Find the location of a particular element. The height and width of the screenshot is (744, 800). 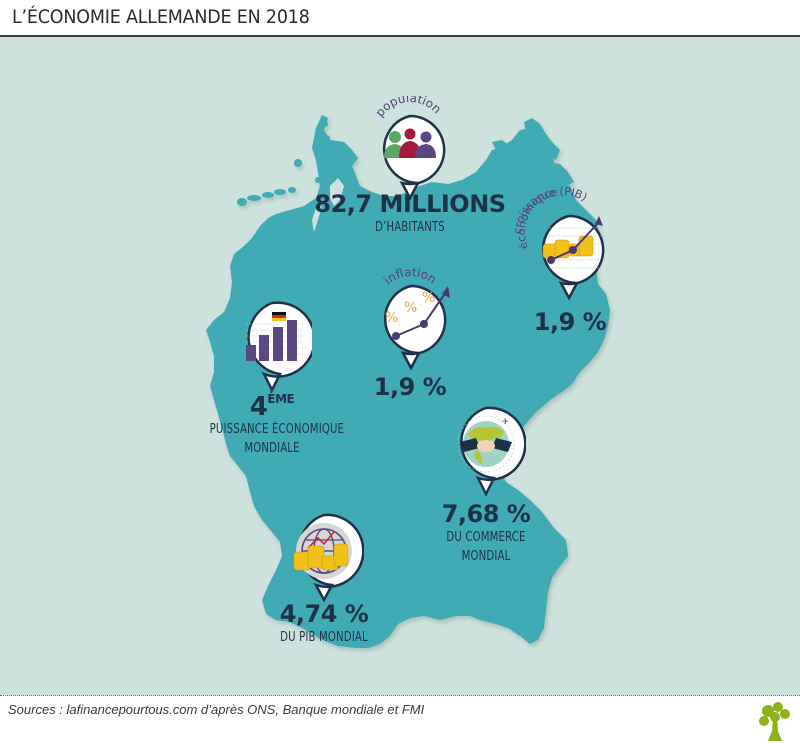

globe-coins-icon is located at coordinates (322, 551).